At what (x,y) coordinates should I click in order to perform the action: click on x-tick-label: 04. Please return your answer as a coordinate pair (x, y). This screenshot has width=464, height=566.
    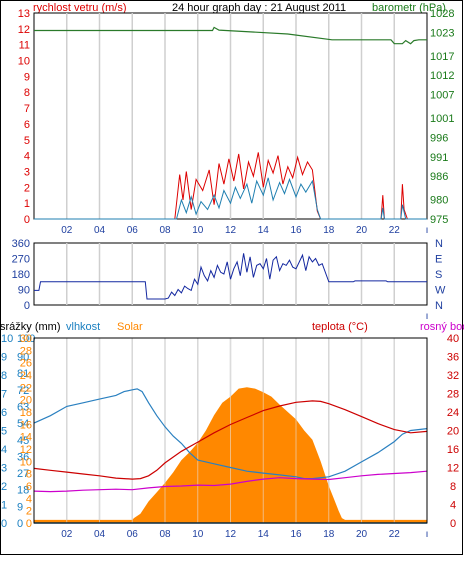
    Looking at the image, I should click on (100, 534).